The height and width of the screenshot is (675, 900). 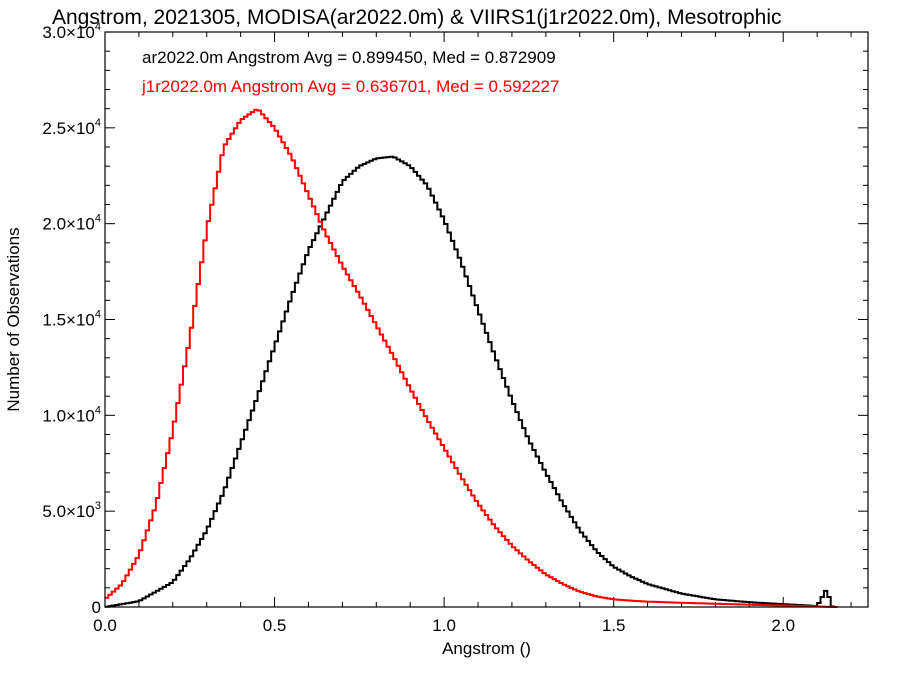 What do you see at coordinates (275, 625) in the screenshot?
I see `x-tick-label: 0.5` at bounding box center [275, 625].